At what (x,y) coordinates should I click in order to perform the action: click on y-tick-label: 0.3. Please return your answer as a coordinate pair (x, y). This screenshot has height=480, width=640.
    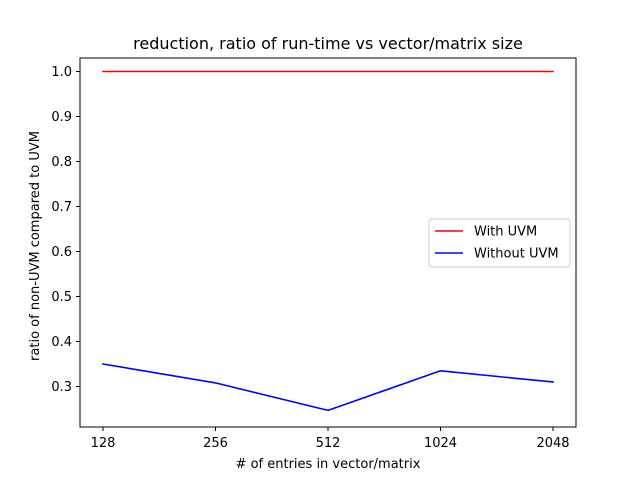
    Looking at the image, I should click on (61, 387).